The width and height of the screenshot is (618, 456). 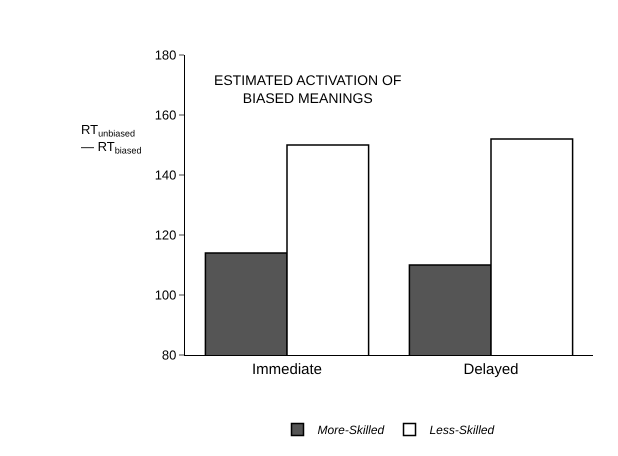 I want to click on legend-label: More-Skilled, so click(x=351, y=430).